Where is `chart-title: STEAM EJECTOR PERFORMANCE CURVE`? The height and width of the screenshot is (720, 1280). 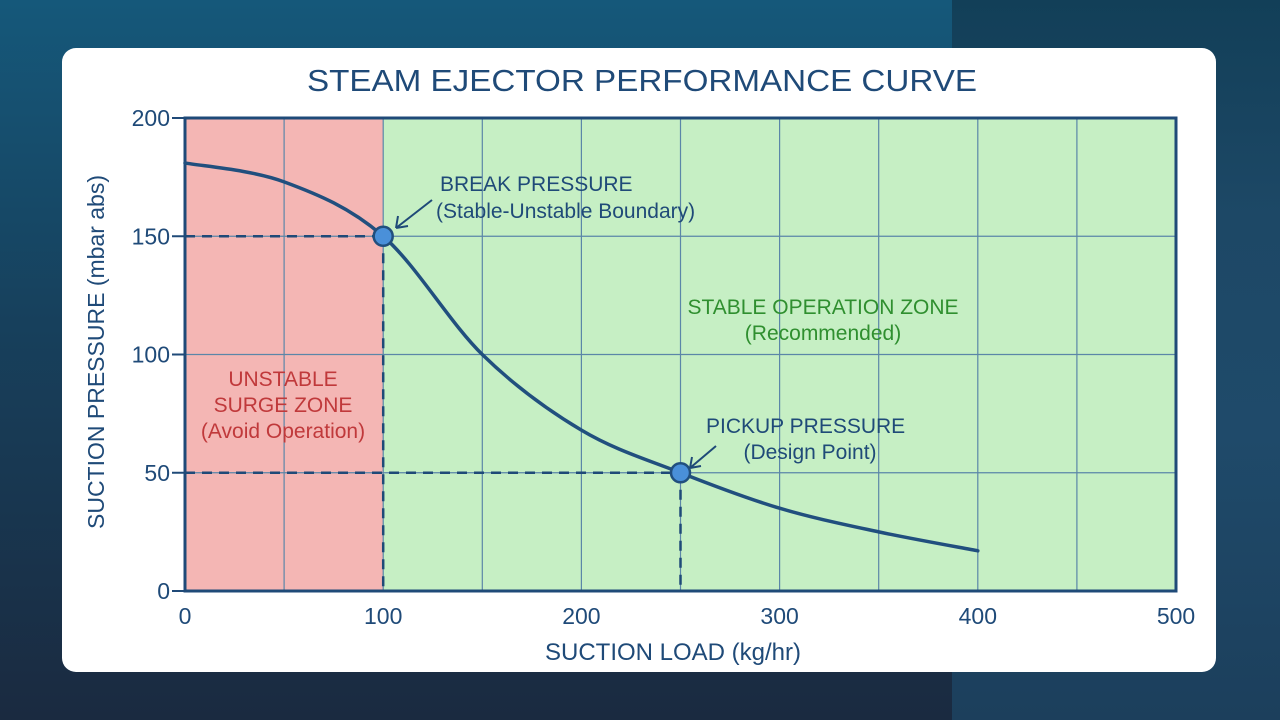
chart-title: STEAM EJECTOR PERFORMANCE CURVE is located at coordinates (642, 80).